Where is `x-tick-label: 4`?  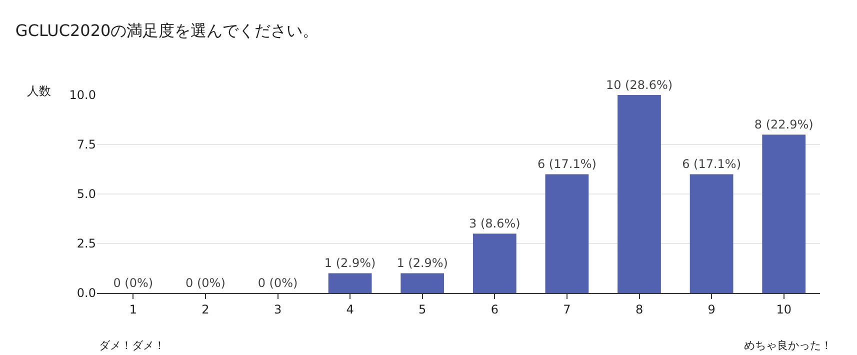
x-tick-label: 4 is located at coordinates (350, 309).